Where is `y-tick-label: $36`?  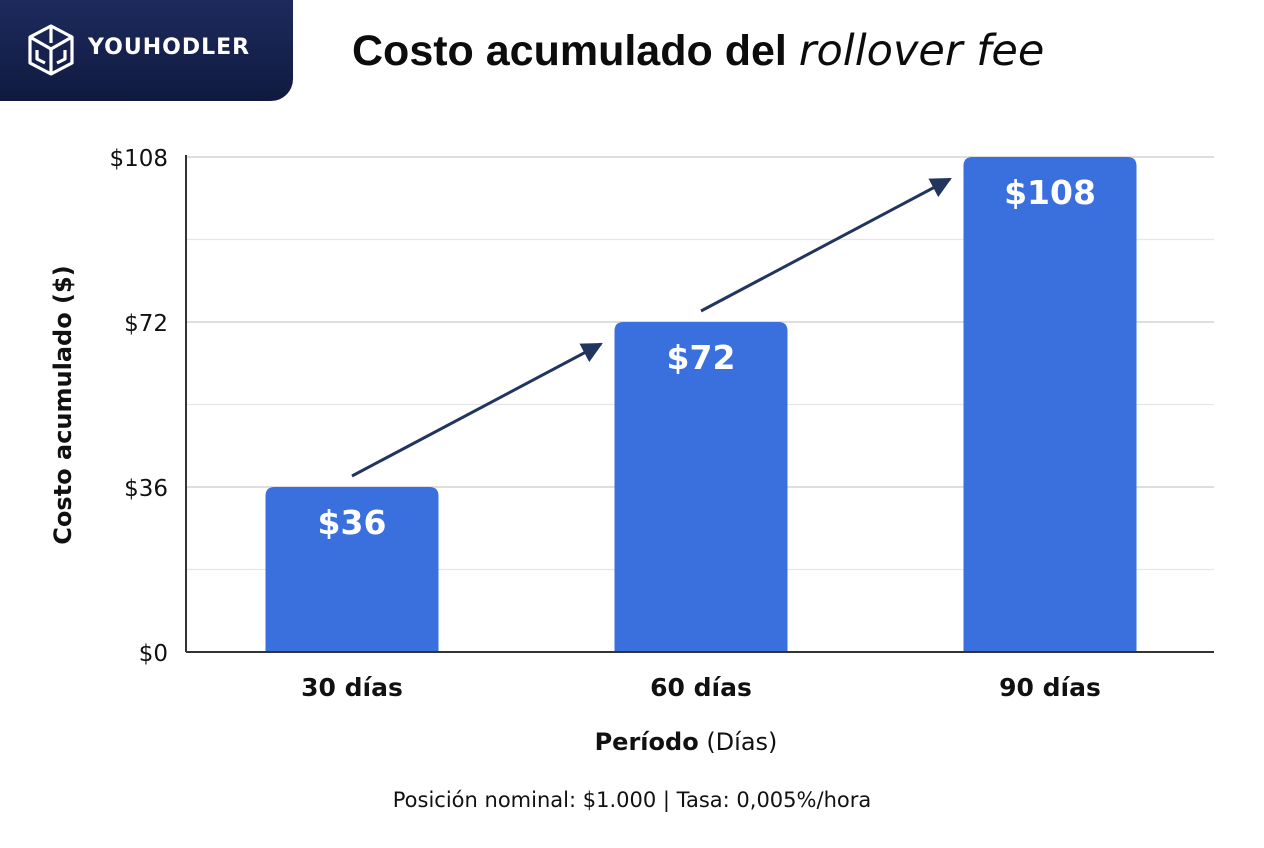
y-tick-label: $36 is located at coordinates (146, 489).